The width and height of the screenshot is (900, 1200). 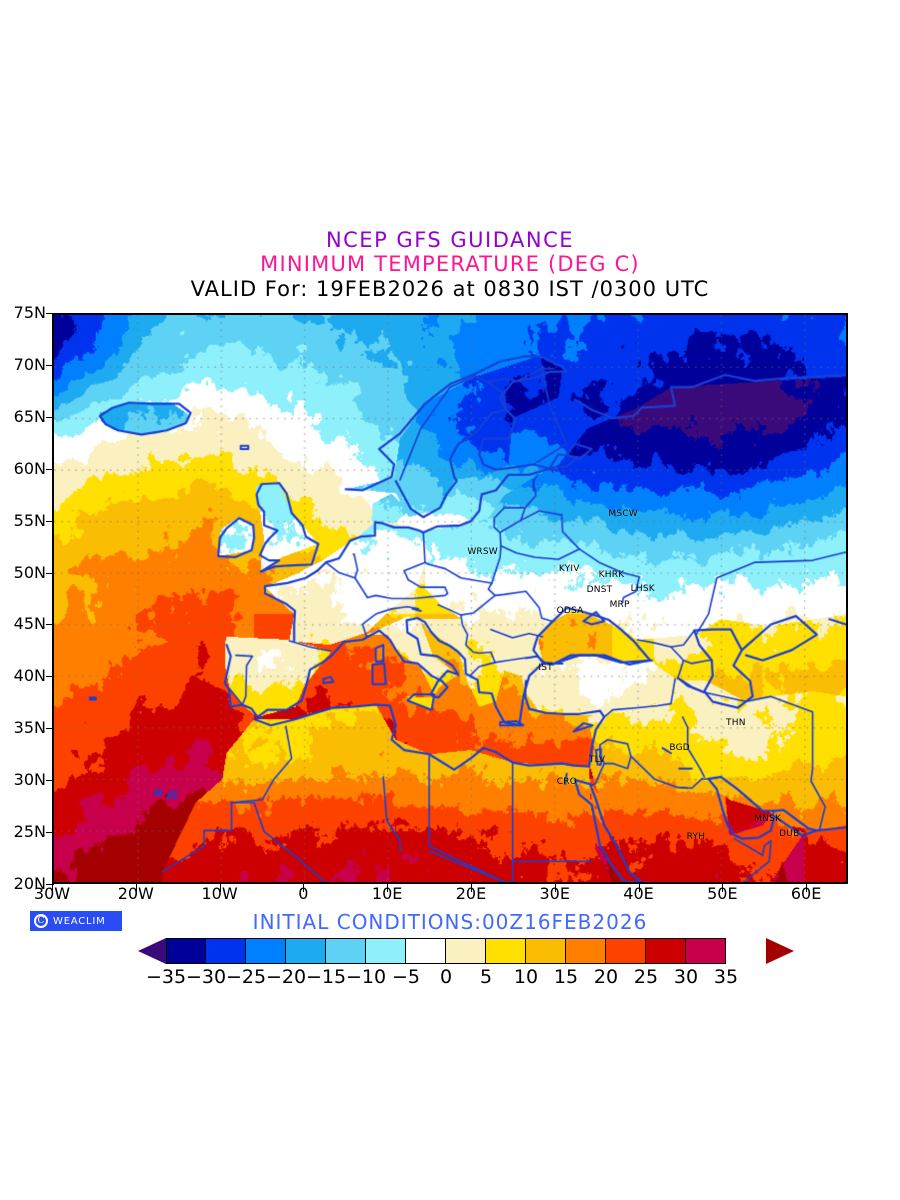 I want to click on y-axis-tick-label: 25N, so click(x=29, y=832).